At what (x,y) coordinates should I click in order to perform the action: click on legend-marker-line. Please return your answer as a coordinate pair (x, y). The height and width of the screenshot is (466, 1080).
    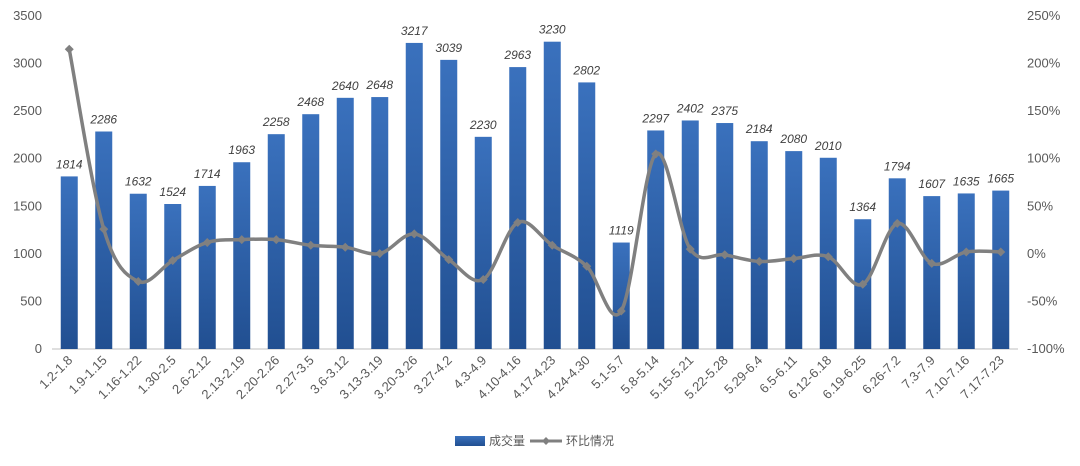
    Looking at the image, I should click on (546, 441).